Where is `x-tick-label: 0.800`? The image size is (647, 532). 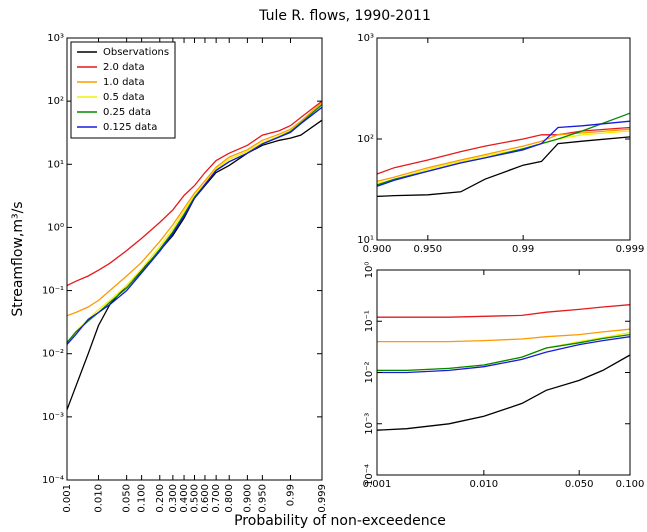
x-tick-label: 0.800 is located at coordinates (229, 498).